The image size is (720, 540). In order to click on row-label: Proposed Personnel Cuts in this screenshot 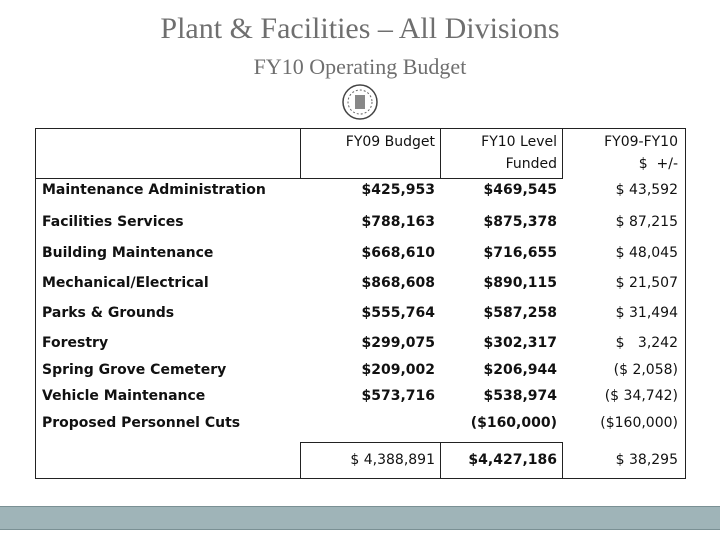, I will do `click(141, 423)`.